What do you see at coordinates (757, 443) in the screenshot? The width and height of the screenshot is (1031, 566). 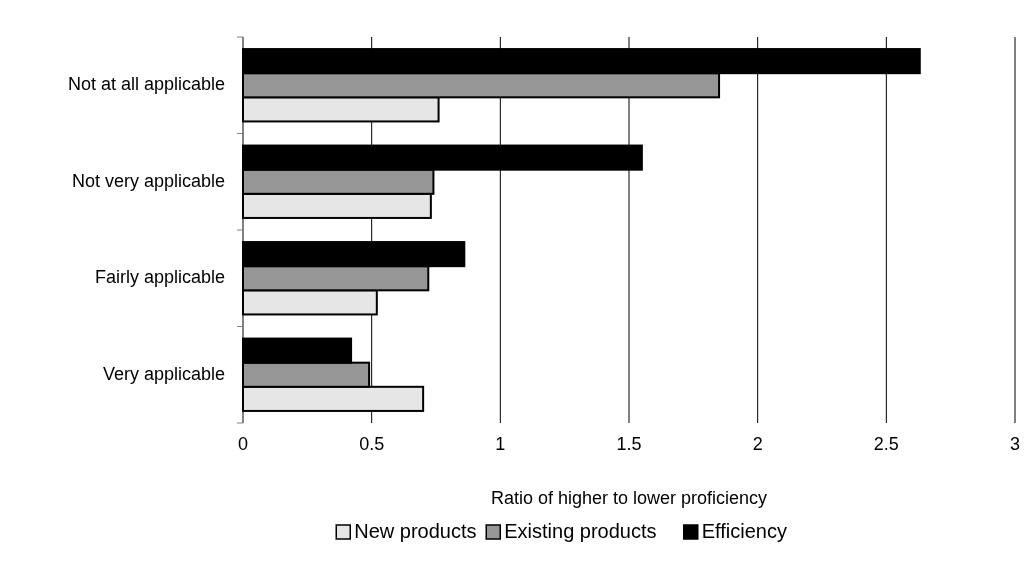 I see `x-tick-label: 2` at bounding box center [757, 443].